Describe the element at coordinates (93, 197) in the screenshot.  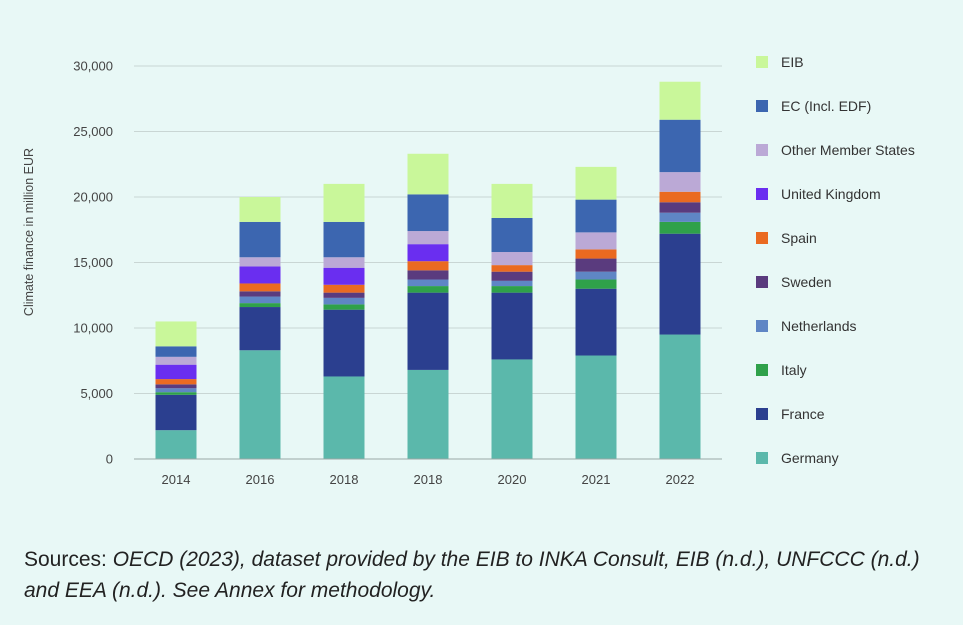
I see `y-tick-label: 20,000` at that location.